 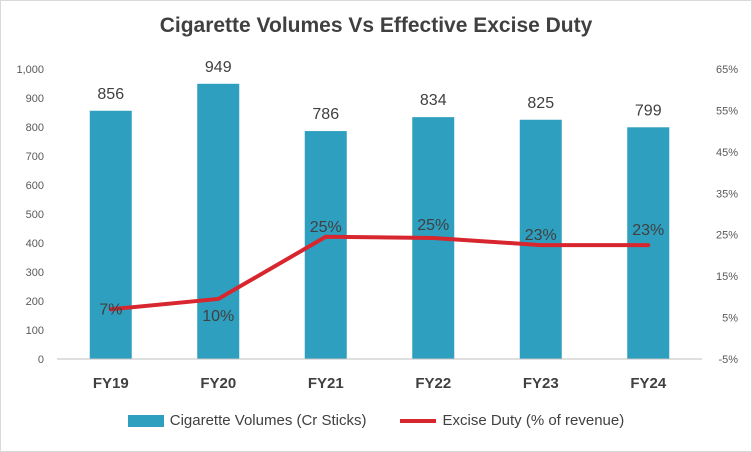 What do you see at coordinates (268, 420) in the screenshot?
I see `legend-label-volumes: Cigarette Volumes (Cr Sticks)` at bounding box center [268, 420].